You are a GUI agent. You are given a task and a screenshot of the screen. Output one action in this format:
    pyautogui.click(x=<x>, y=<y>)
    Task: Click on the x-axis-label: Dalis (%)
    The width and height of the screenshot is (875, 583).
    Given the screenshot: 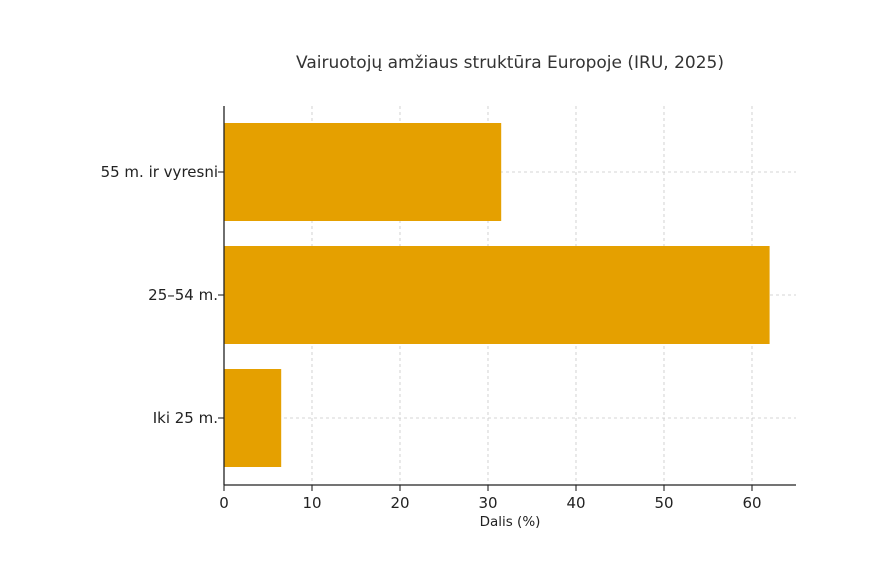 What is the action you would take?
    pyautogui.click(x=510, y=522)
    